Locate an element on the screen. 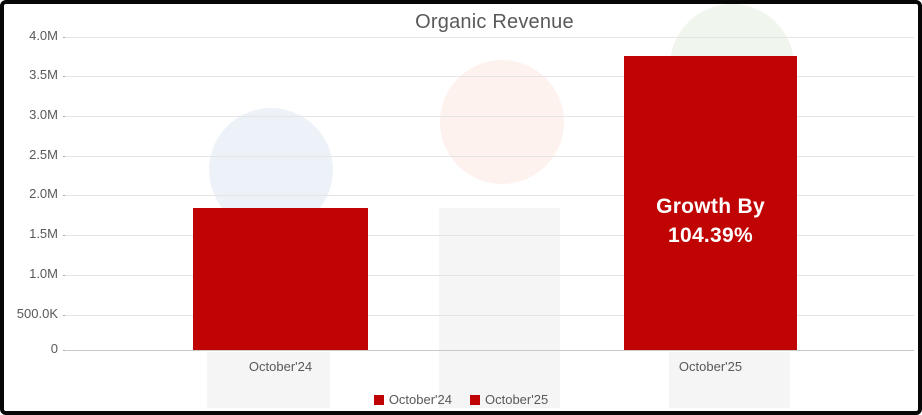 The height and width of the screenshot is (415, 922). chart-title: Organic Revenue is located at coordinates (494, 22).